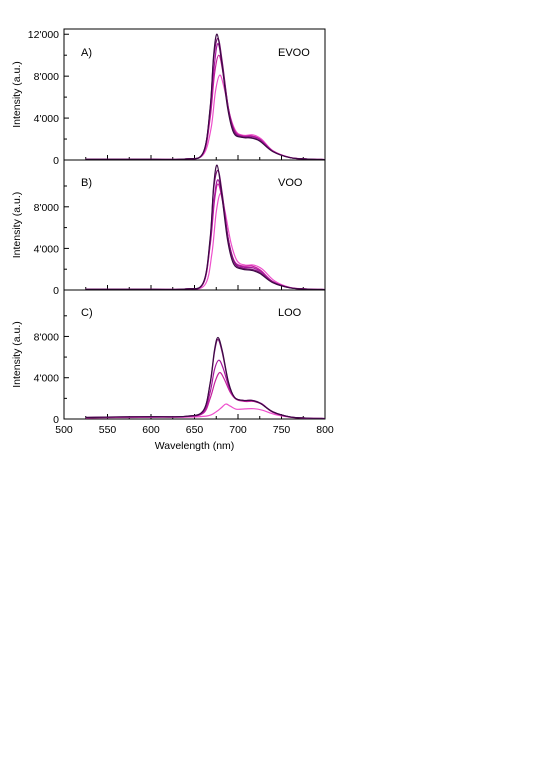 This screenshot has width=545, height=770. I want to click on y-tick-label: 12'000, so click(43, 35).